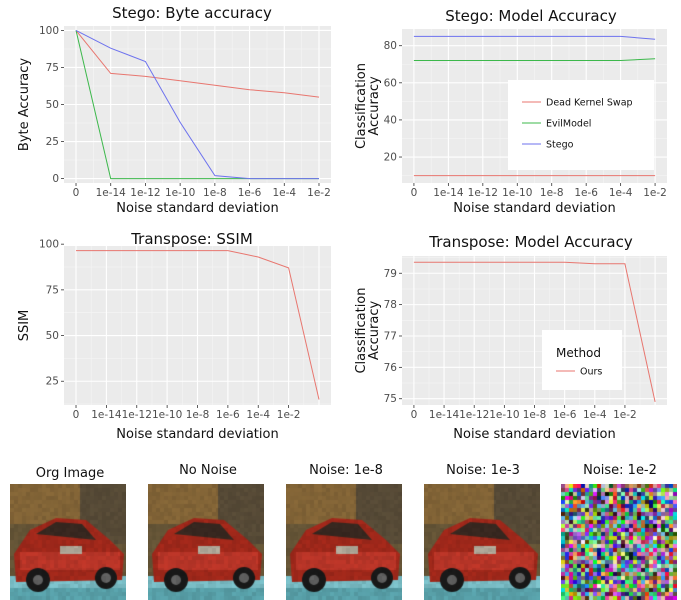  I want to click on chart-title: Stego: Model Accuracy, so click(531, 16).